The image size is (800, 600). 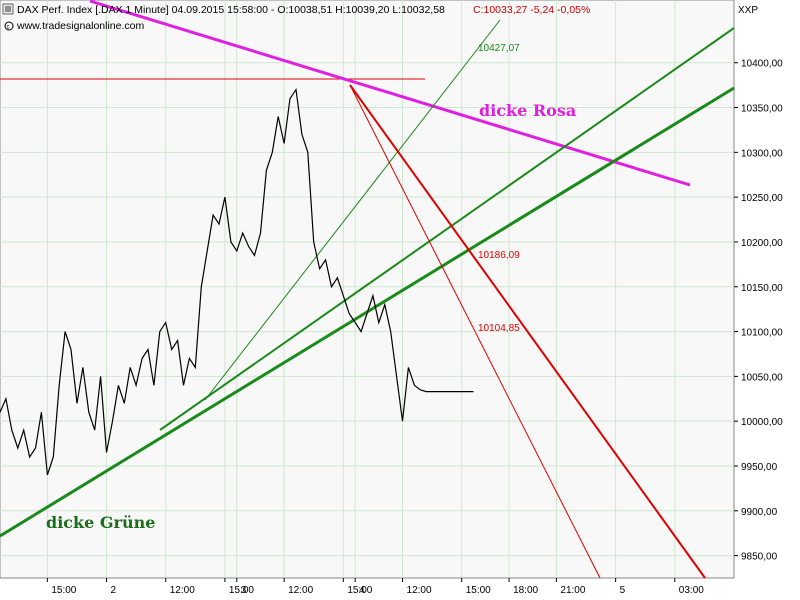 What do you see at coordinates (691, 590) in the screenshot?
I see `x-tick-label-13: 03:00` at bounding box center [691, 590].